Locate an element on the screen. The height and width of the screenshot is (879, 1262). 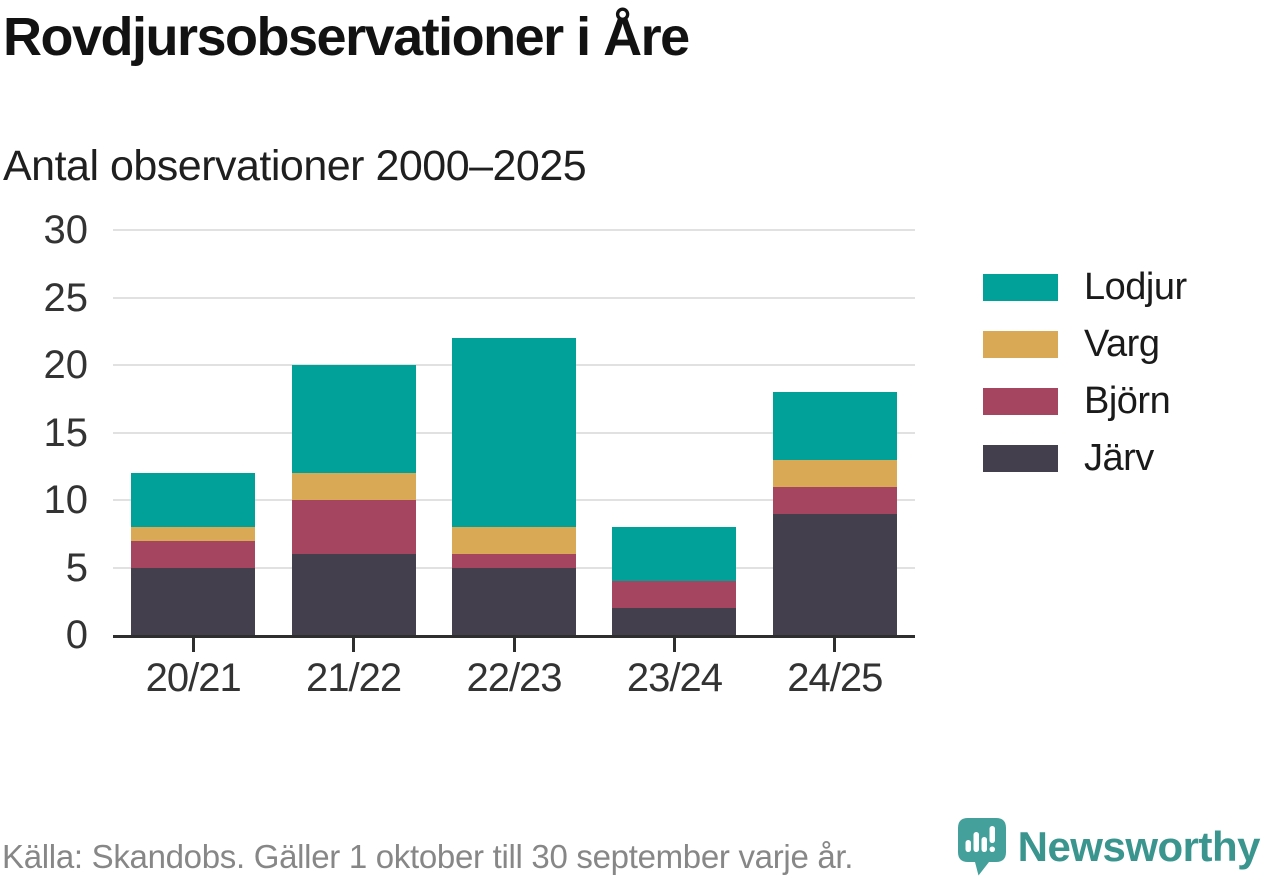
bar-slot-21/22 is located at coordinates (353, 432).